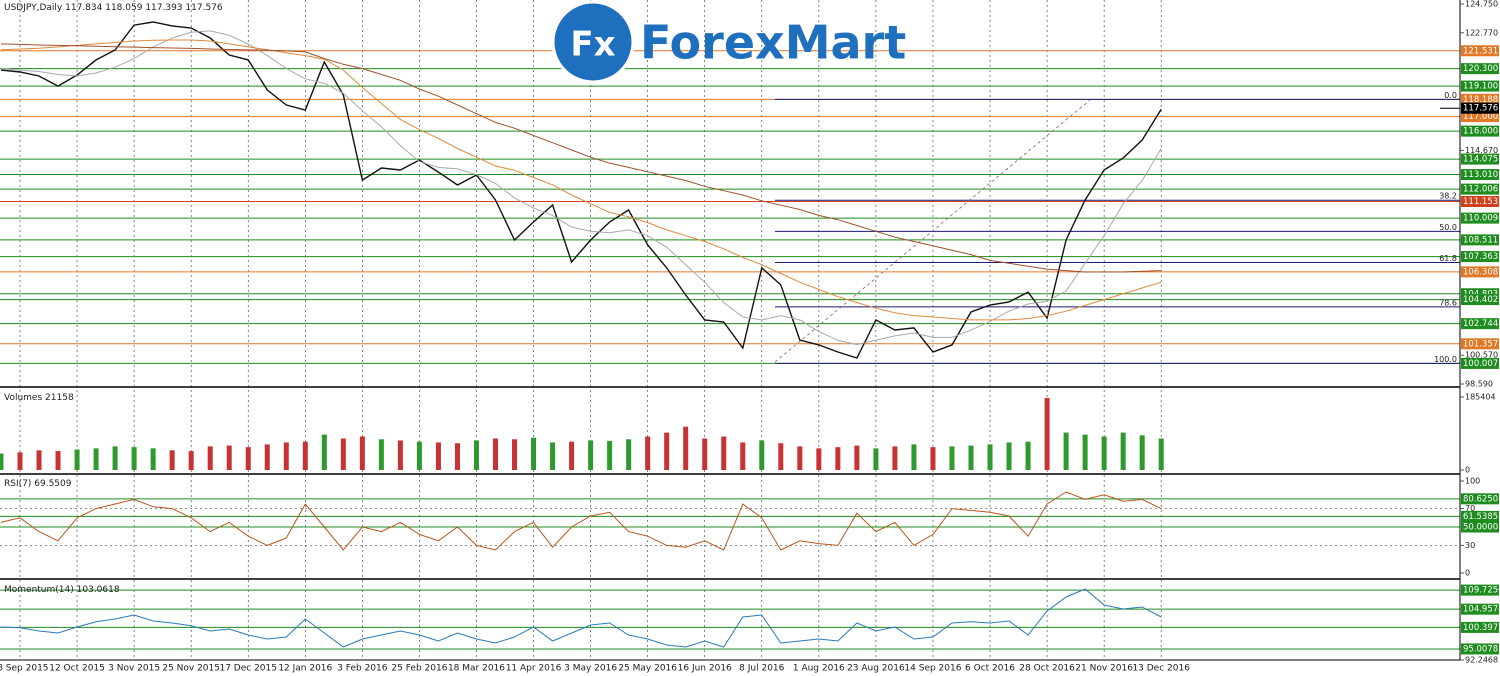  Describe the element at coordinates (728, 42) in the screenshot. I see `logo: Fx ForexMart` at that location.